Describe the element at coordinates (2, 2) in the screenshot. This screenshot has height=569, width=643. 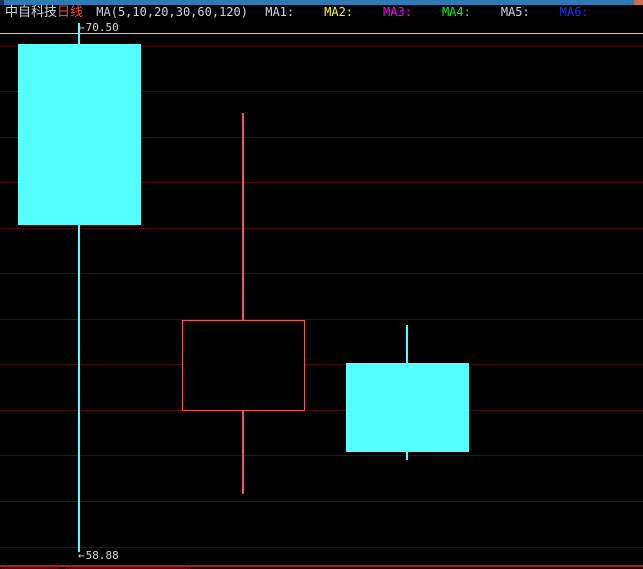
I see `window-corner-decoration` at that location.